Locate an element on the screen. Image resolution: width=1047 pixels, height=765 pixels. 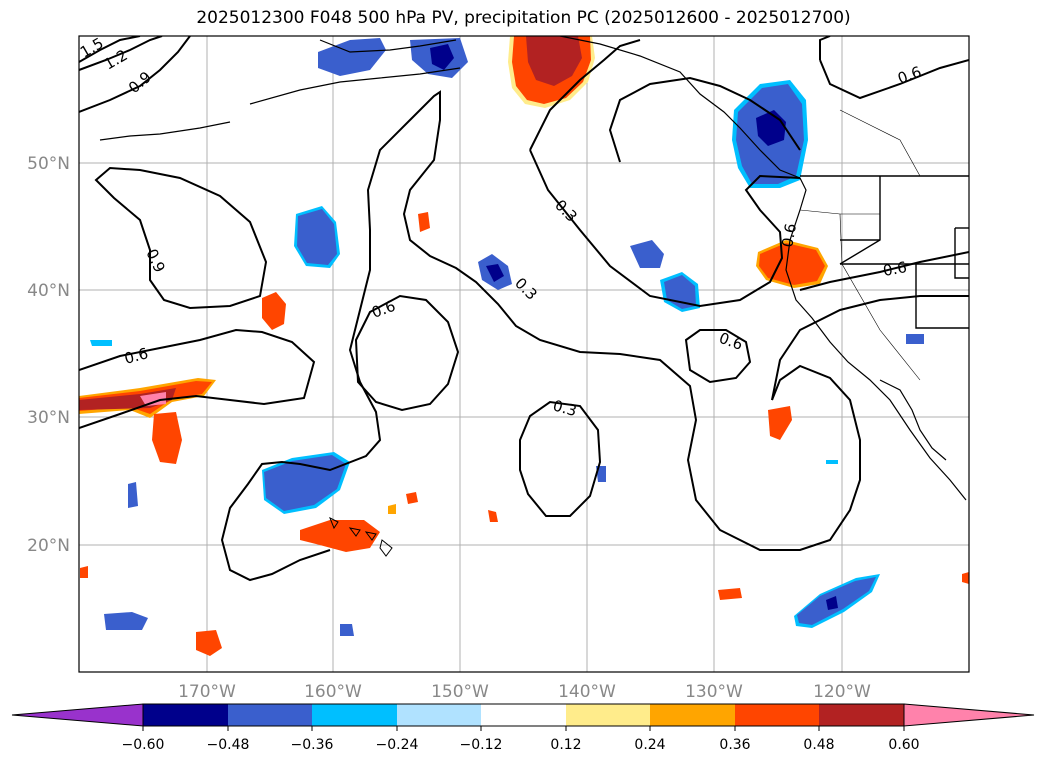
contour-label: 0.3 is located at coordinates (565, 408).